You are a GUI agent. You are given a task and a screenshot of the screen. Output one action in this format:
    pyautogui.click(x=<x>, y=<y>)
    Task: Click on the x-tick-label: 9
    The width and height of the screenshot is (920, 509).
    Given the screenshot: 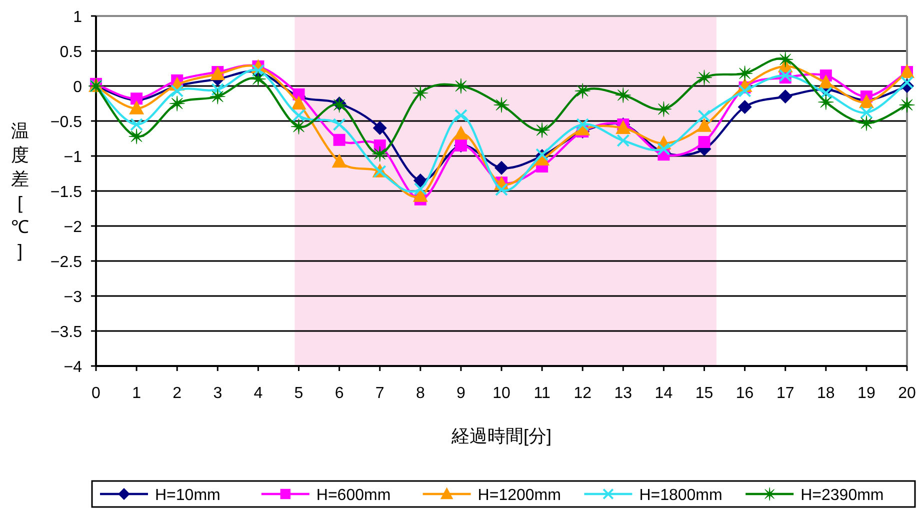 What is the action you would take?
    pyautogui.click(x=461, y=393)
    